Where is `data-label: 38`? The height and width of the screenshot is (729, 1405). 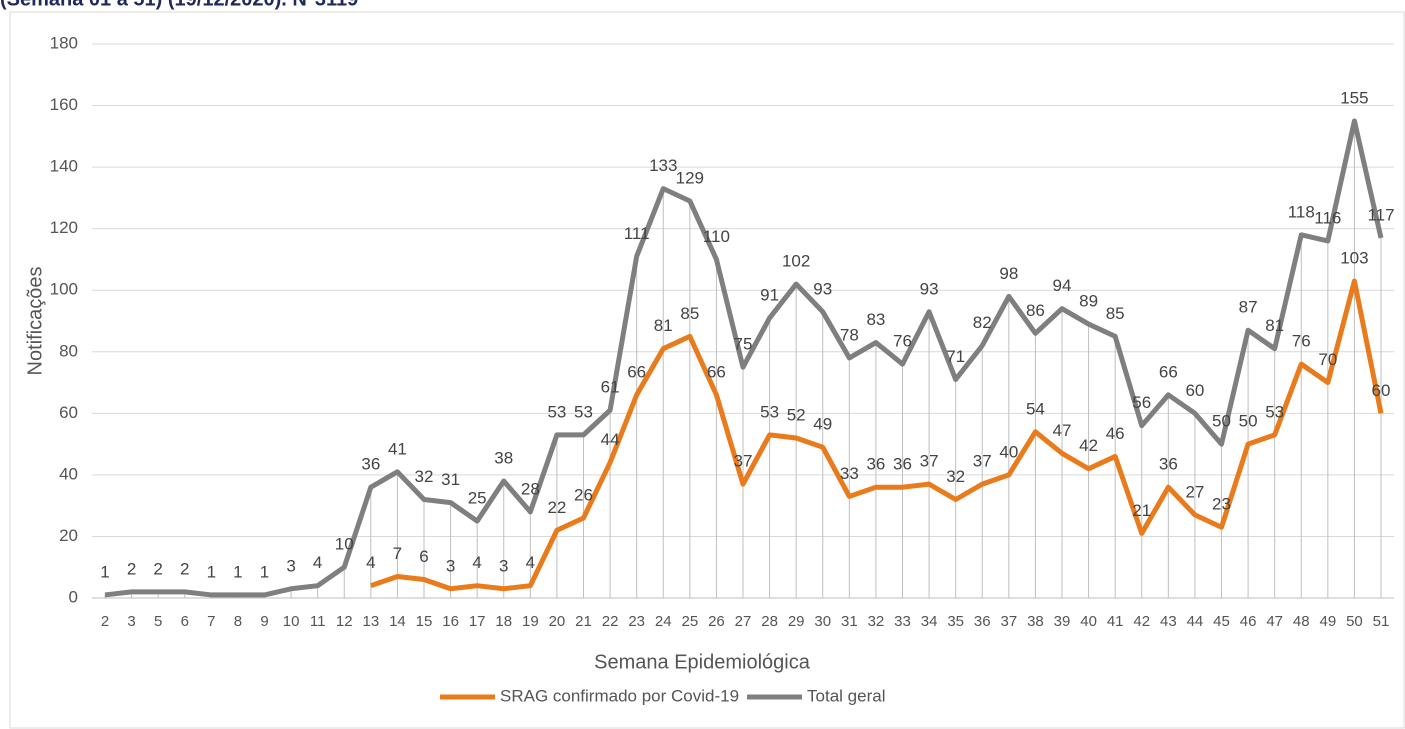
data-label: 38 is located at coordinates (503, 458).